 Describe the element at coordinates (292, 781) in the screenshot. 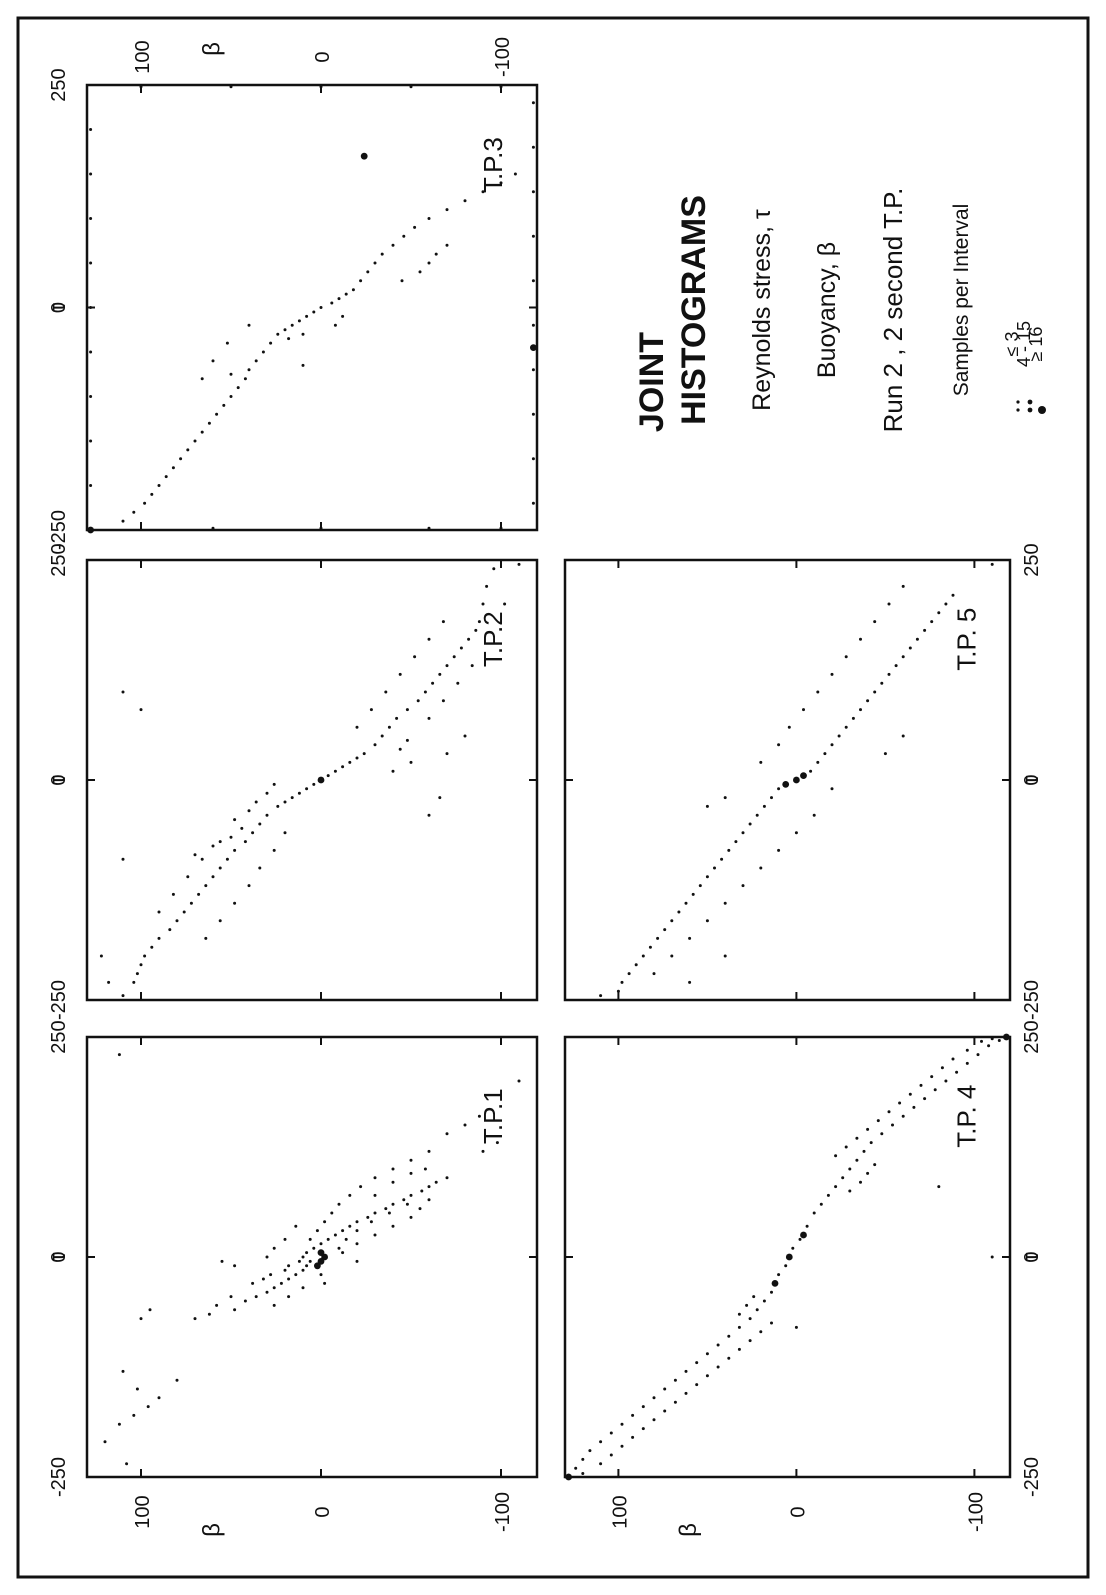

I see `panel-2: -250 0 250 τ T.P.2` at that location.